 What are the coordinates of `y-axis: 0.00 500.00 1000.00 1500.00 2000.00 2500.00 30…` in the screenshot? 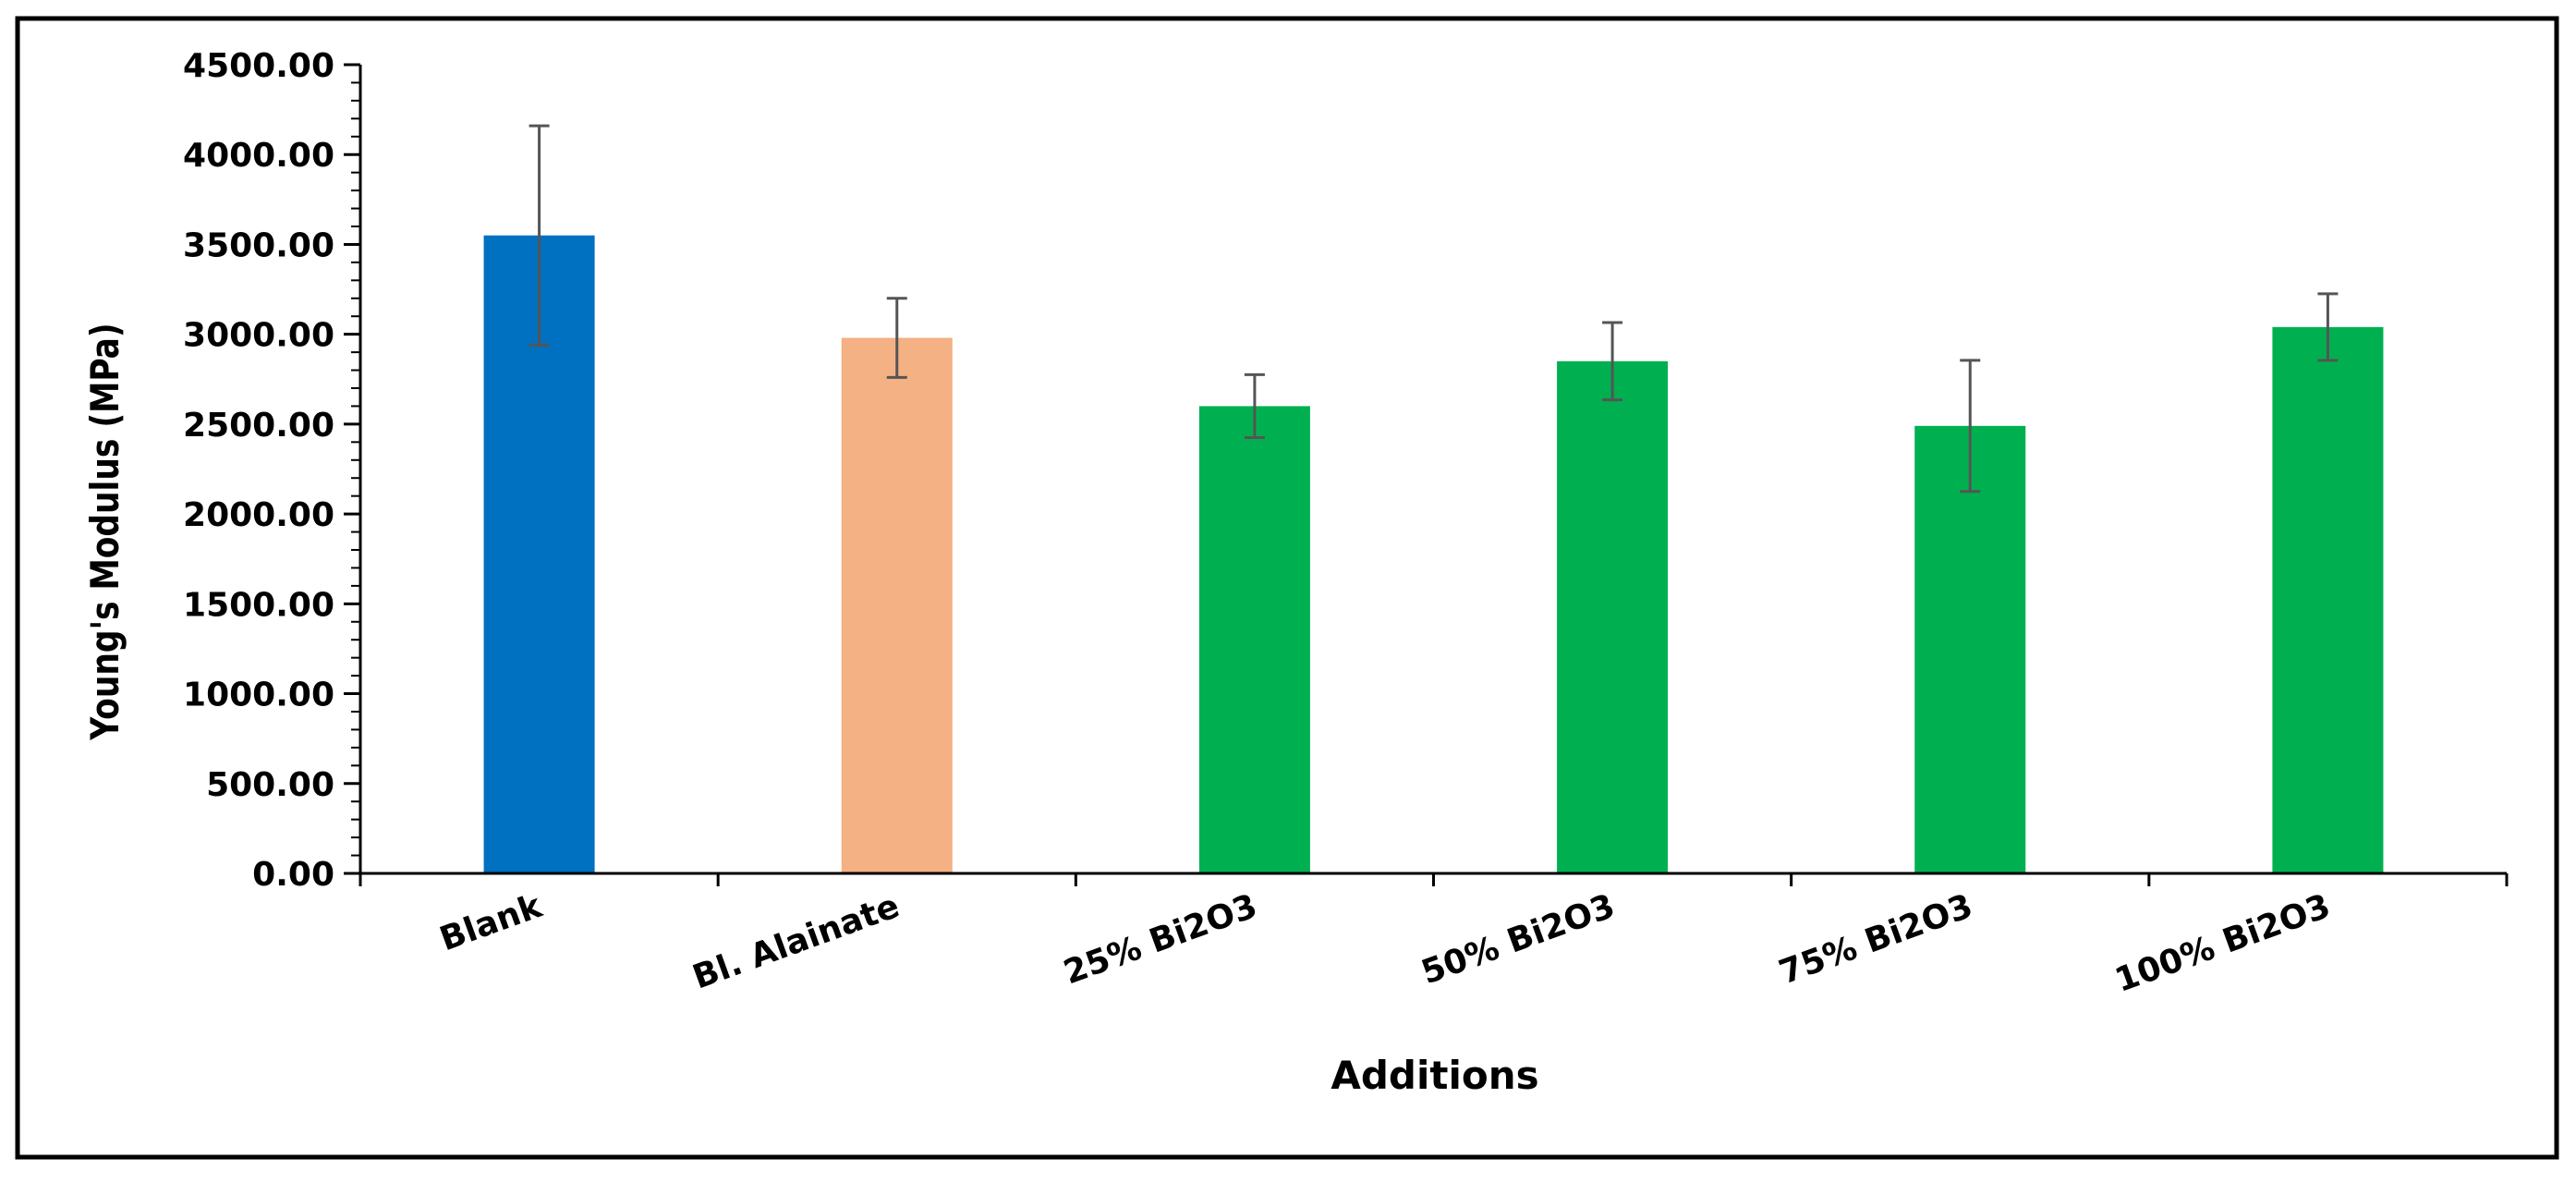 It's located at (272, 471).